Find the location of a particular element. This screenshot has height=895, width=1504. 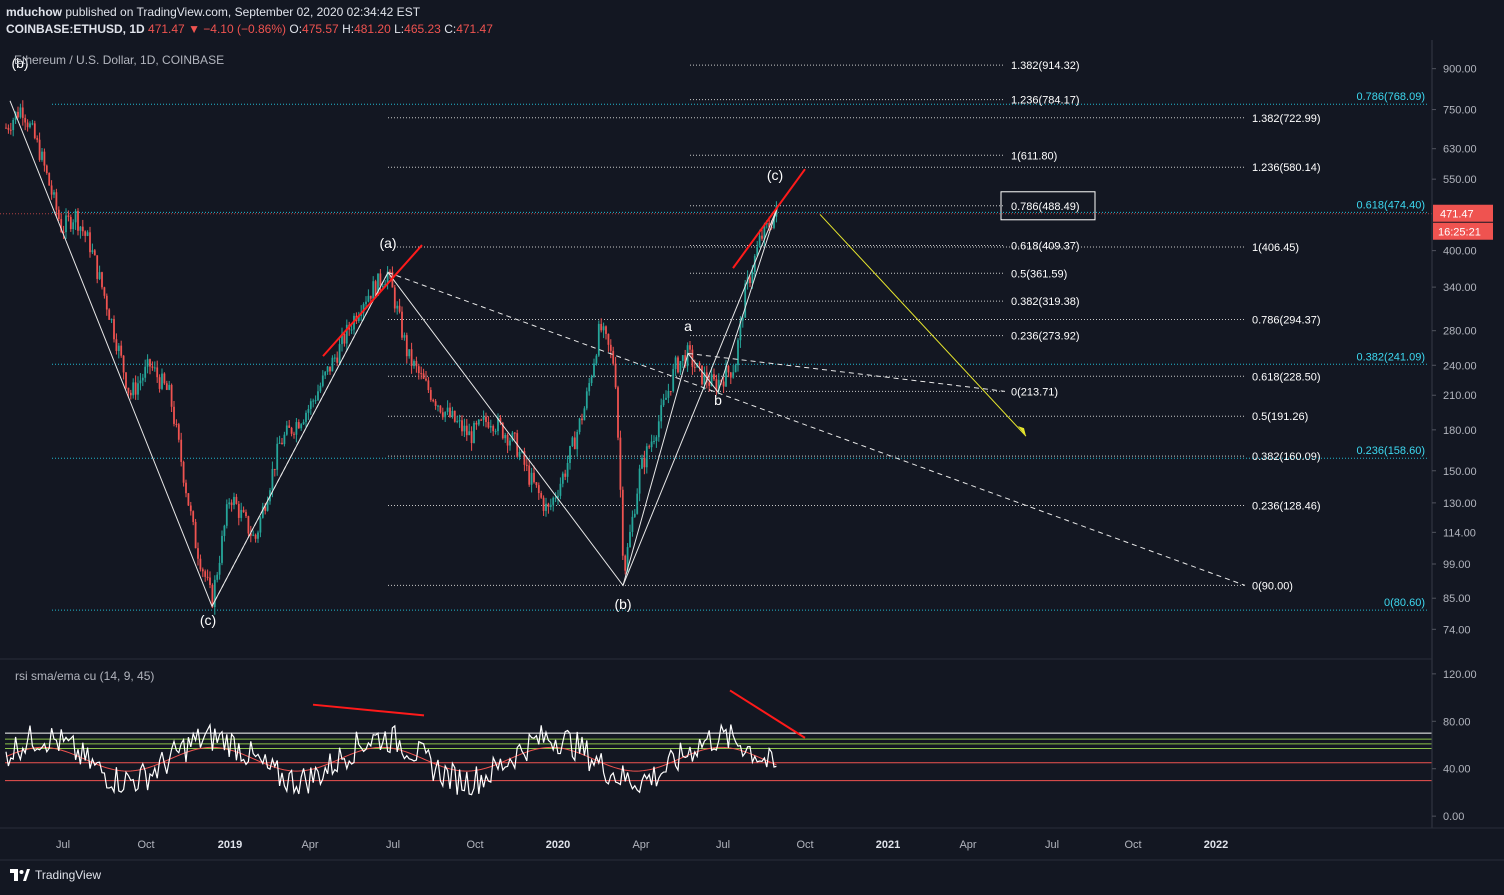

fib-cyan-label: 0(80.60) is located at coordinates (1404, 603).